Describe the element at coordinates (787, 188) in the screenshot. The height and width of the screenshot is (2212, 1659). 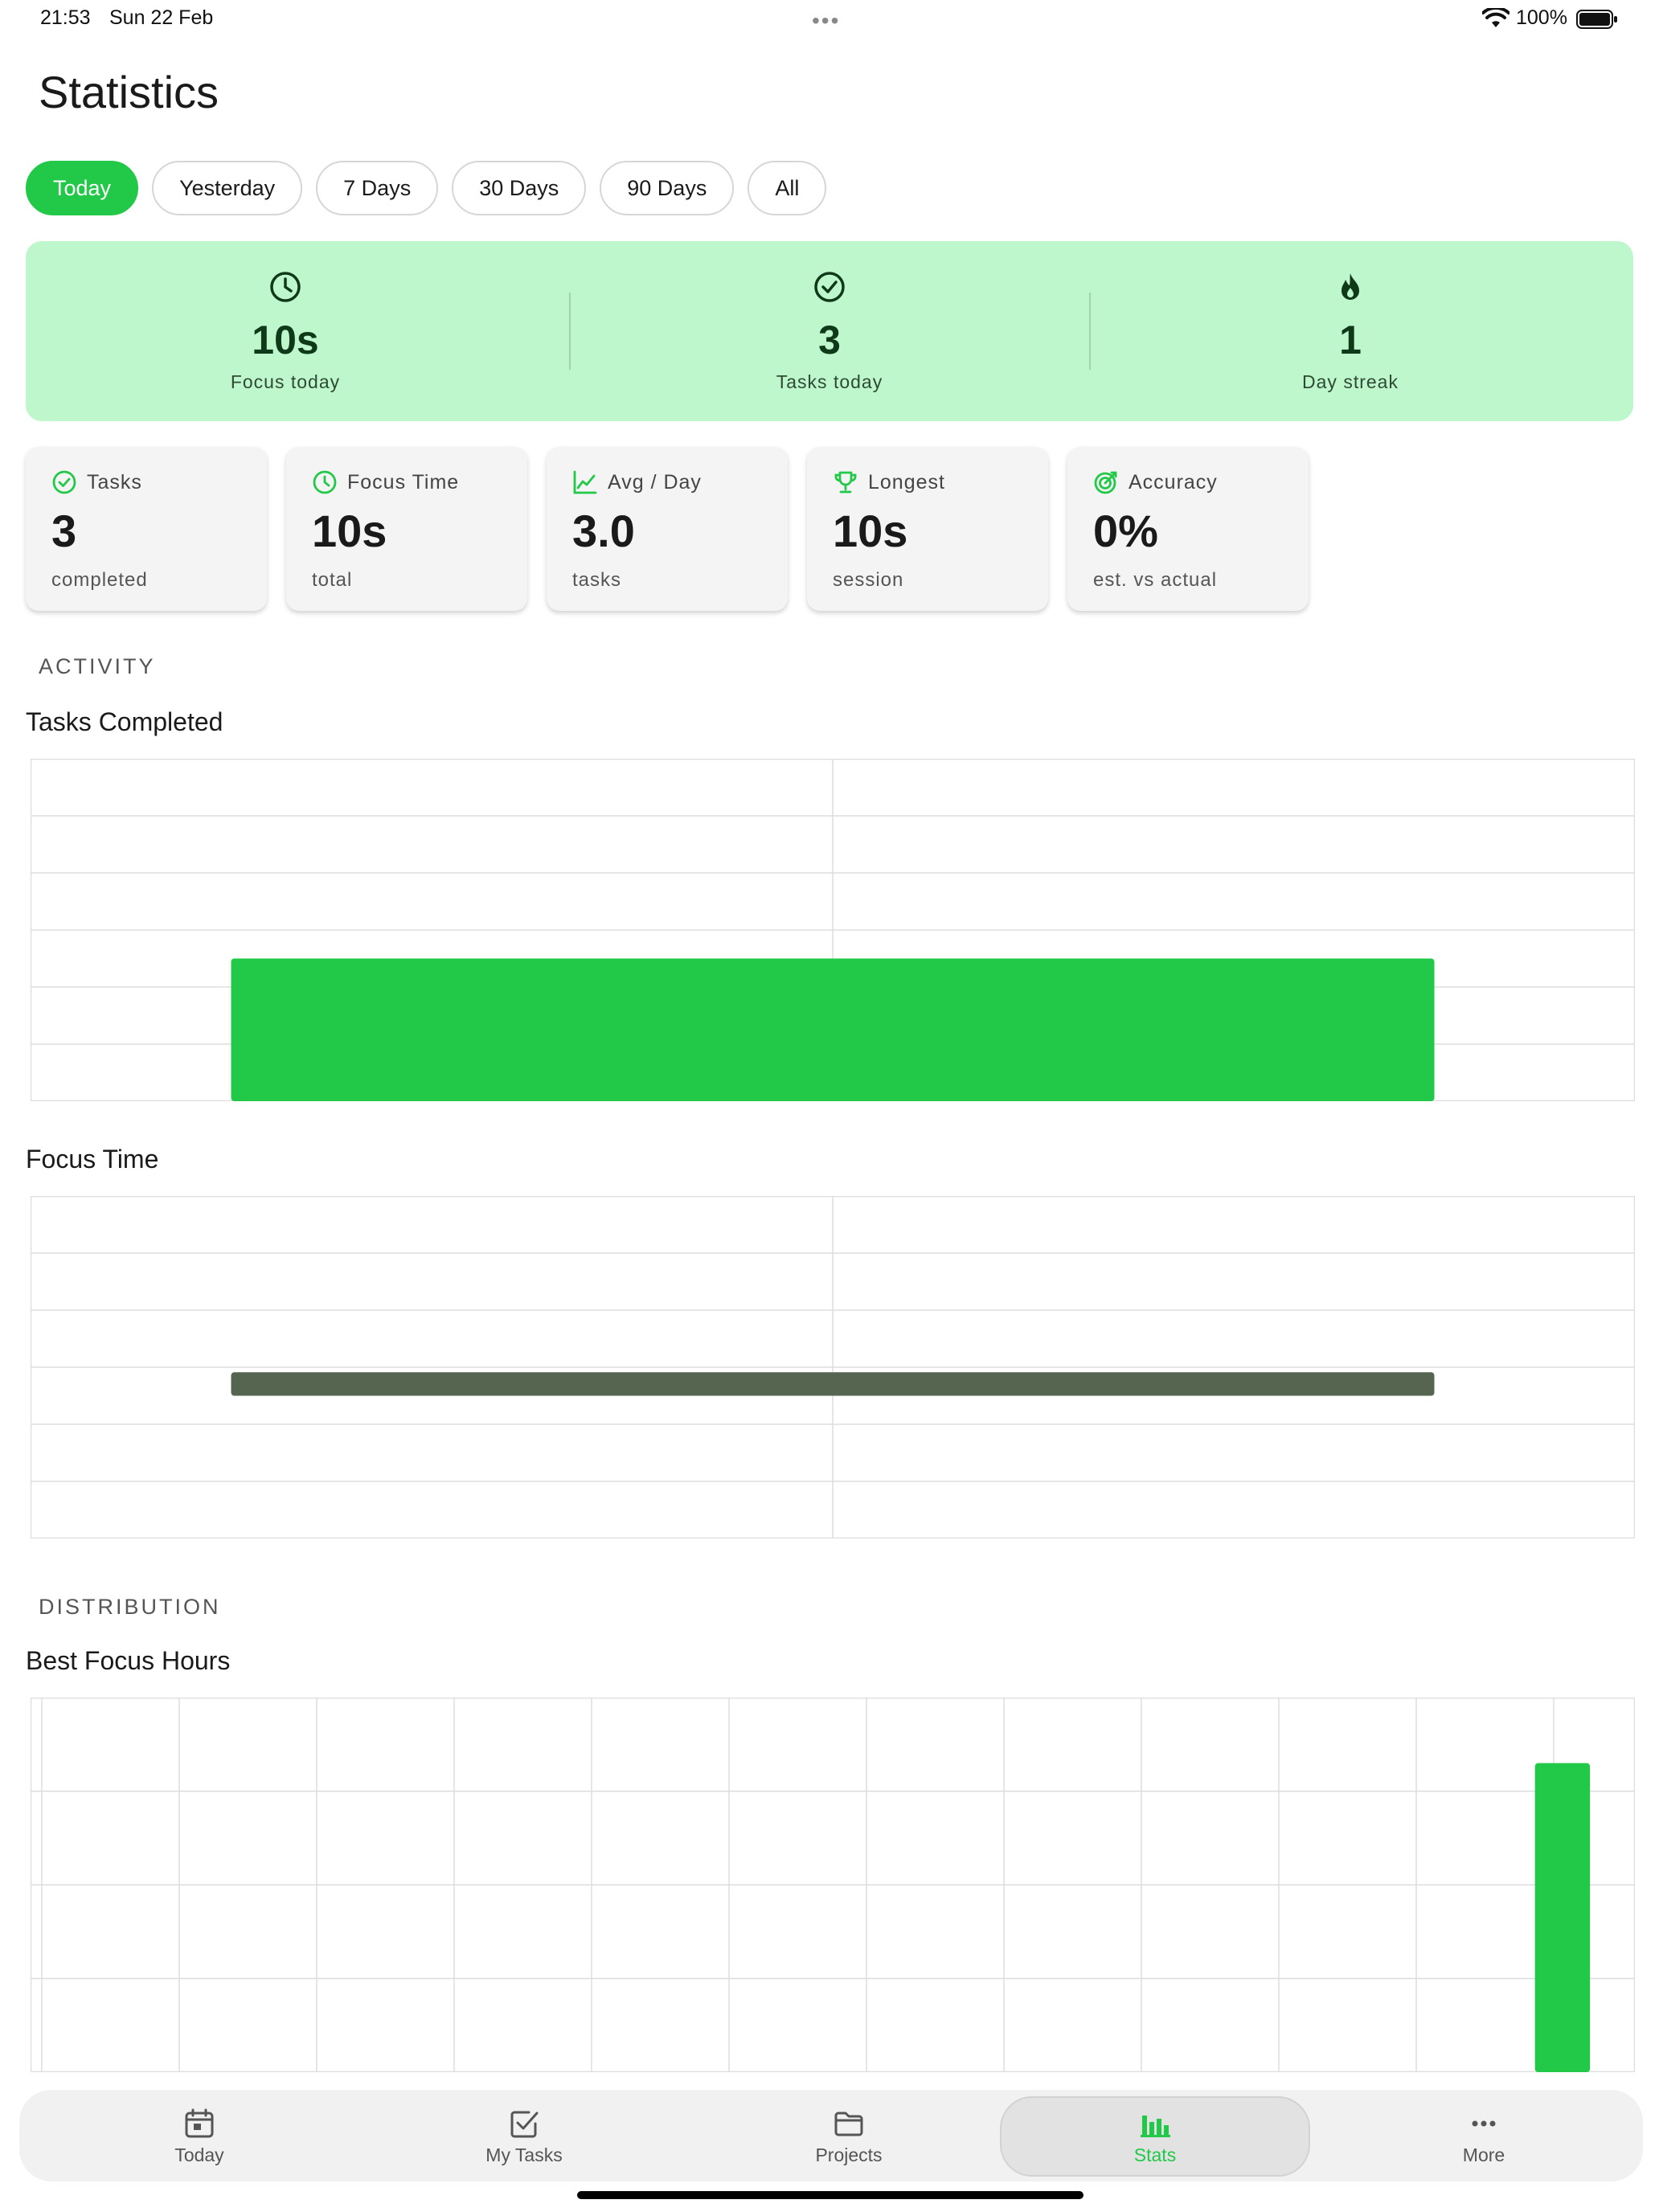
I see `filter-all: All` at that location.